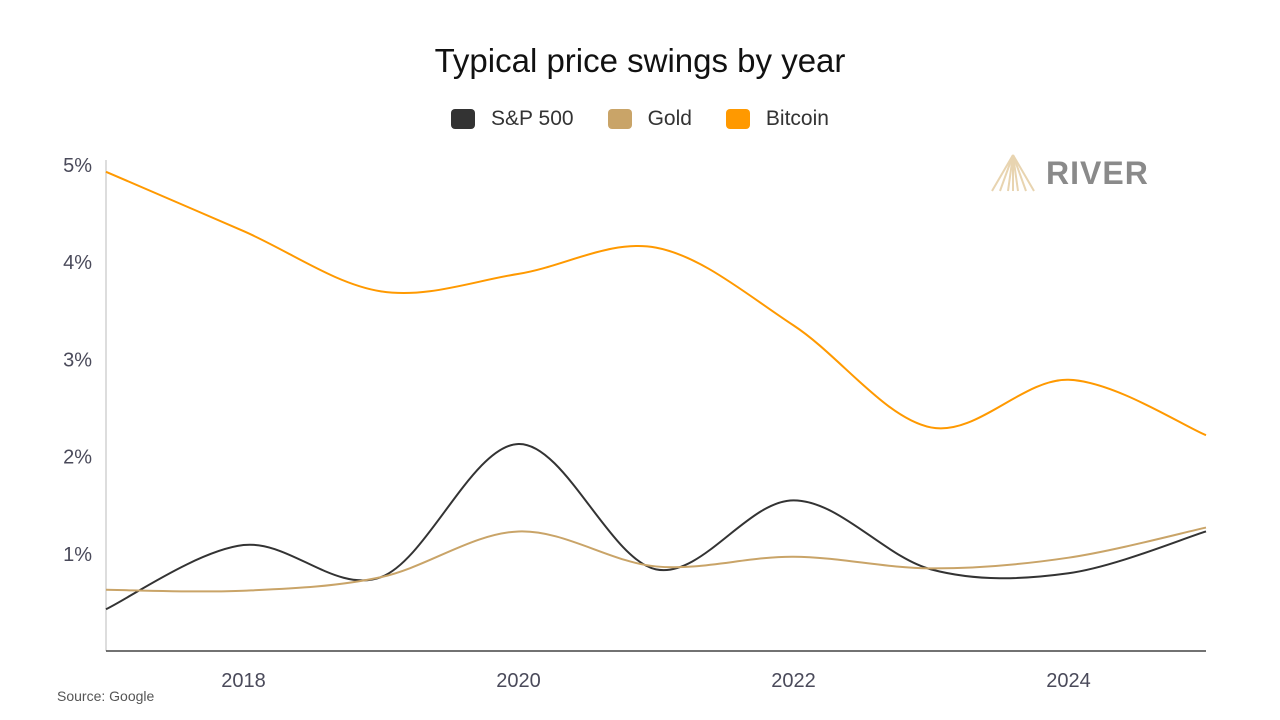 The height and width of the screenshot is (720, 1280). Describe the element at coordinates (640, 60) in the screenshot. I see `chart-title: Typical price swings by year` at that location.